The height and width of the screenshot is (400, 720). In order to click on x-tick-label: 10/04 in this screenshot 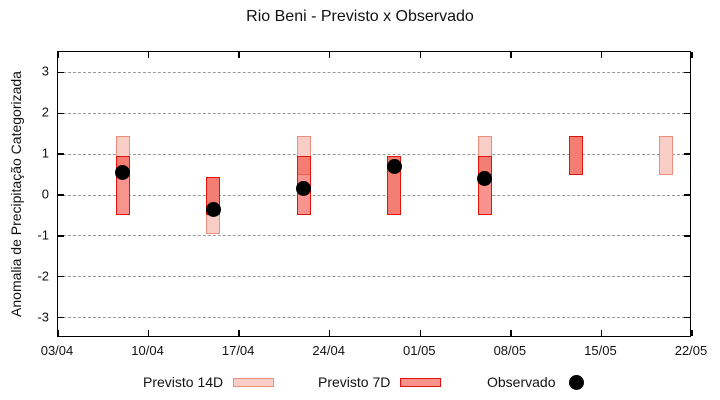, I will do `click(147, 350)`.